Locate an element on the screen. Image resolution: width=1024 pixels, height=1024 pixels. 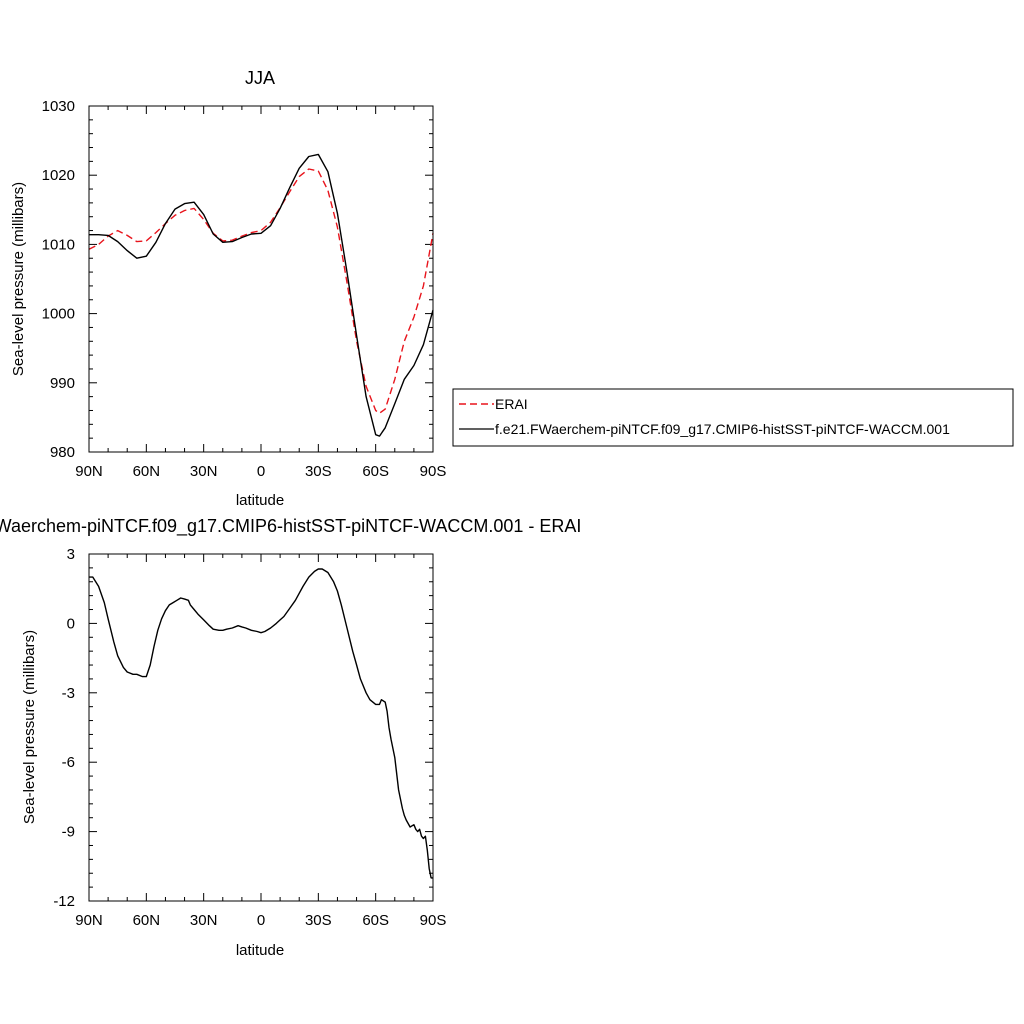
top-y-tick-label: 1000 is located at coordinates (58, 314).